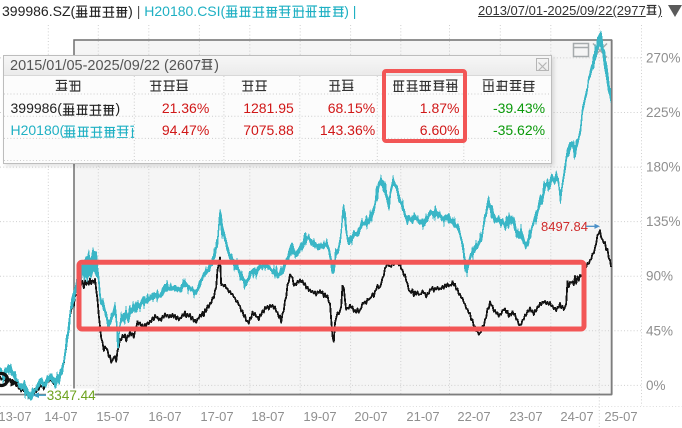 This screenshot has width=682, height=428. Describe the element at coordinates (659, 276) in the screenshot. I see `svg-text: 90%` at that location.